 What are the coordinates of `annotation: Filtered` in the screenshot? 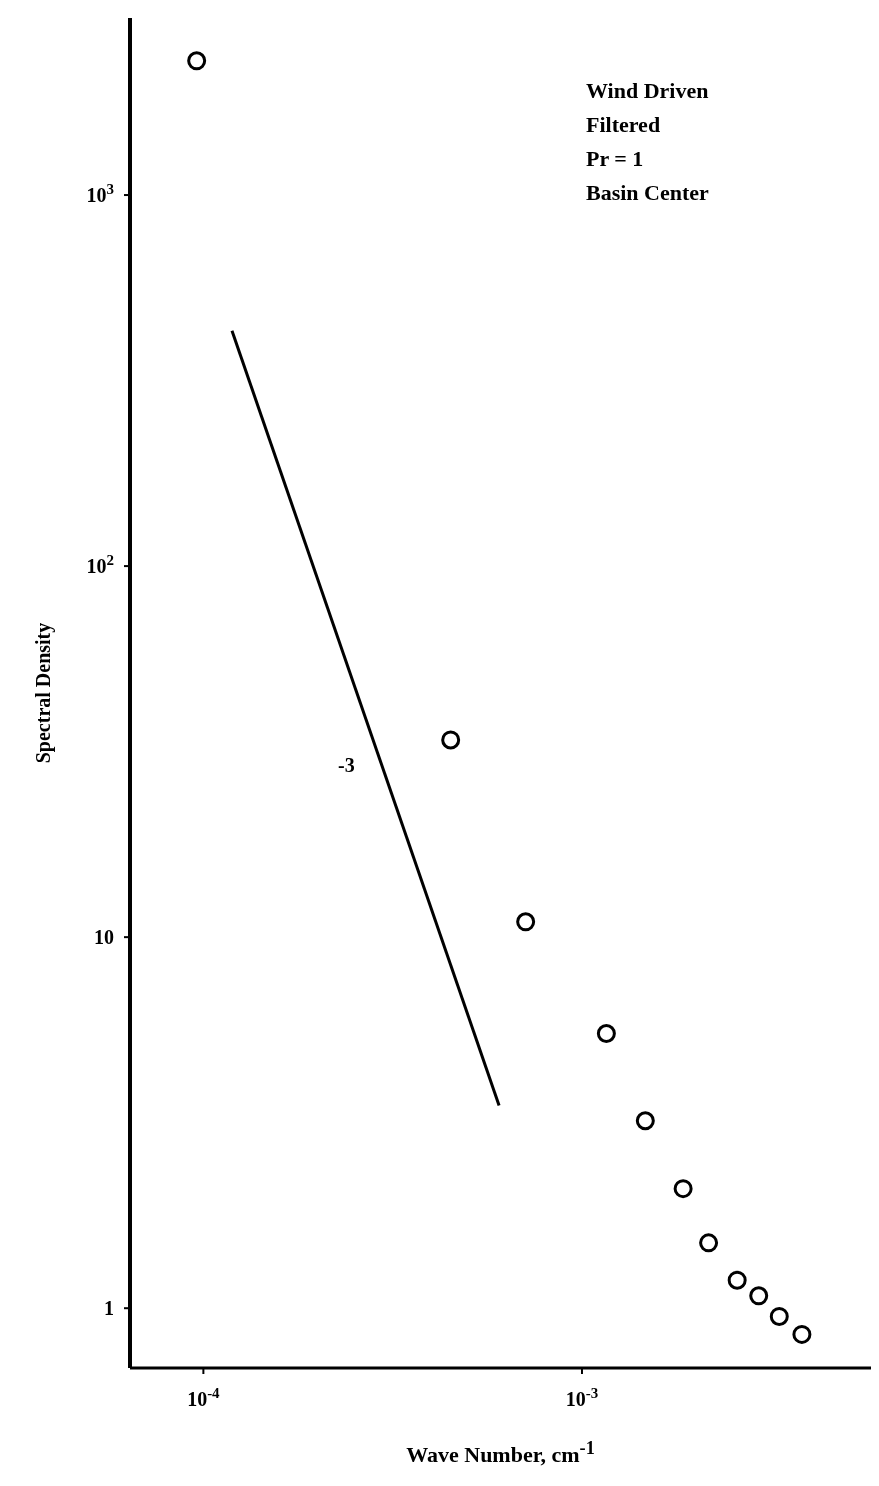 It's located at (624, 125).